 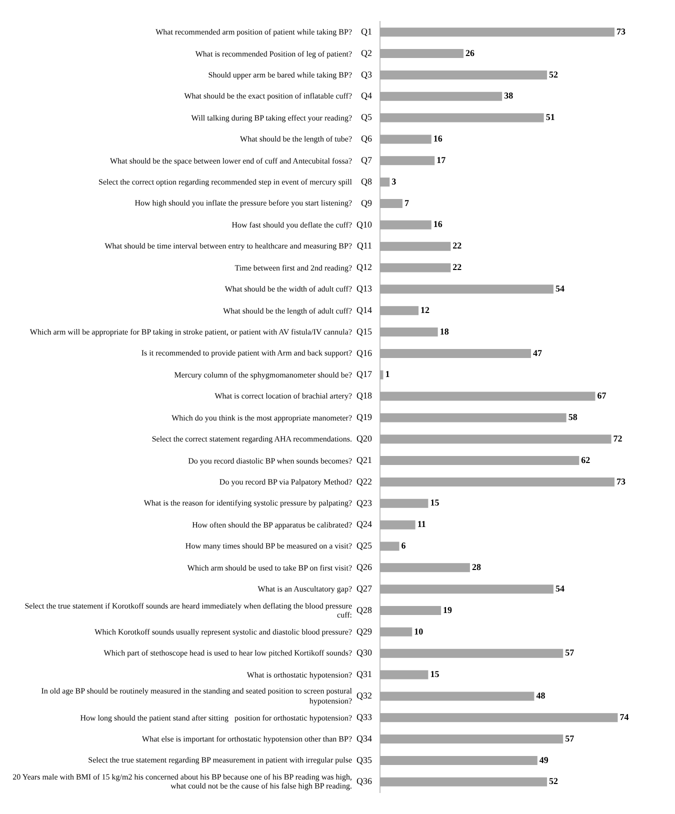 What do you see at coordinates (268, 97) in the screenshot?
I see `text: What should be the exact position of inflatable cuff?` at bounding box center [268, 97].